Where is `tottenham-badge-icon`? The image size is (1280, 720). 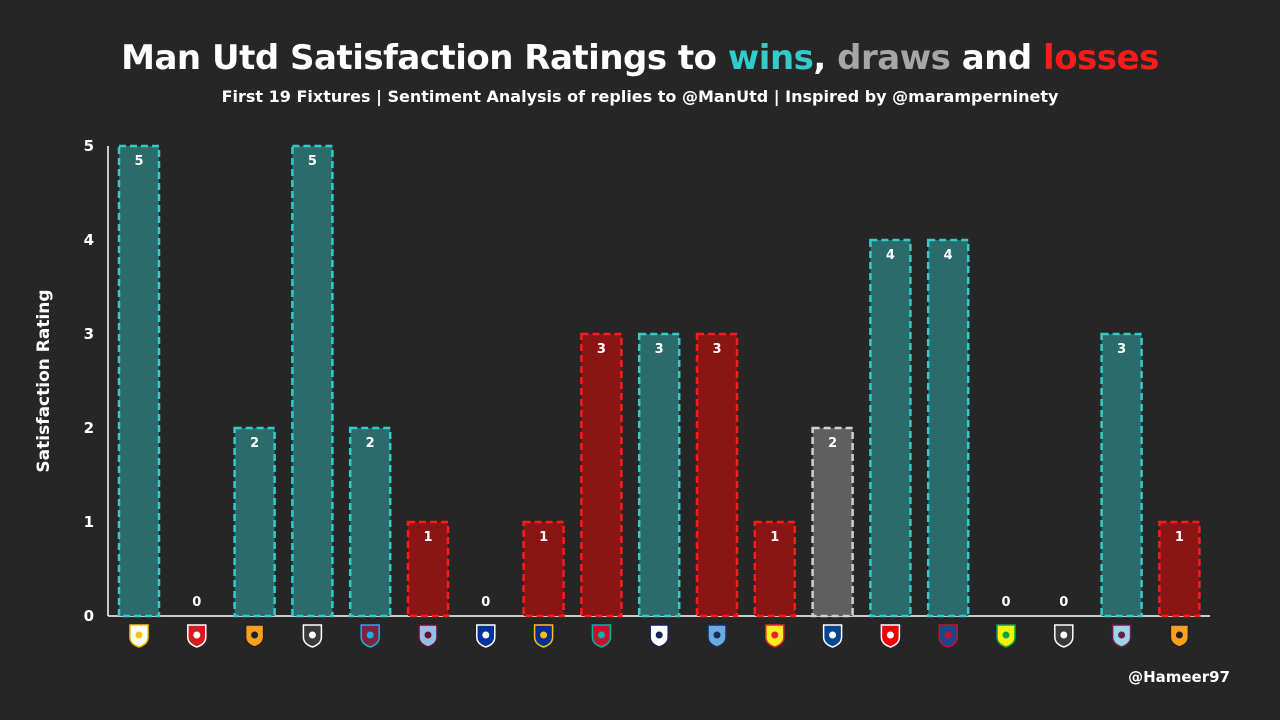 tottenham-badge-icon is located at coordinates (659, 636).